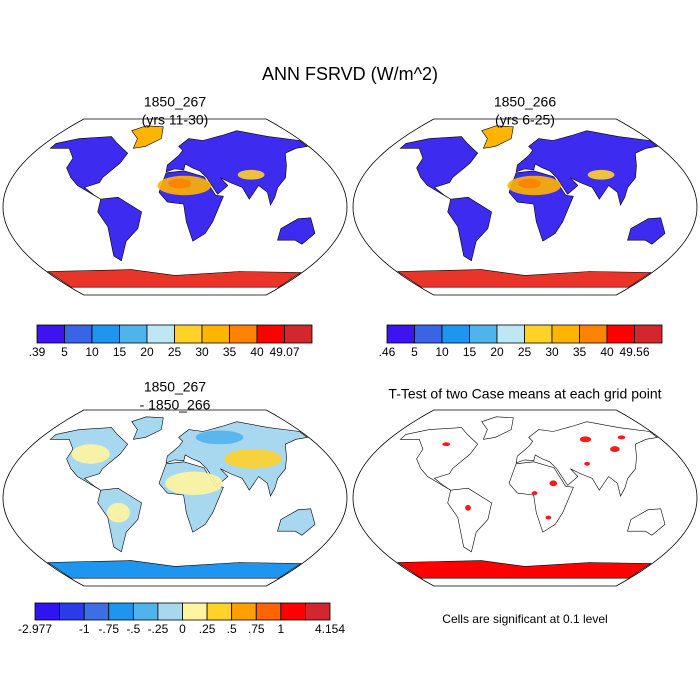 This screenshot has width=700, height=700. Describe the element at coordinates (175, 352) in the screenshot. I see `colorbar-label: 25` at that location.